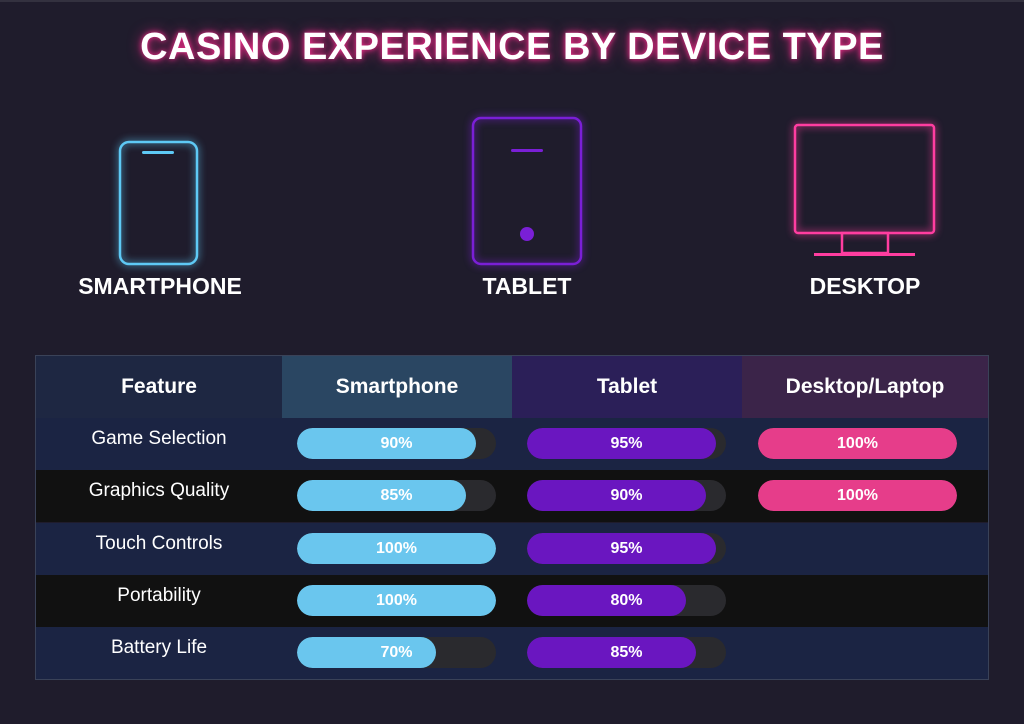 The image size is (1024, 724). What do you see at coordinates (512, 444) in the screenshot?
I see `table-row: Game Selection 90% 95% 100%` at bounding box center [512, 444].